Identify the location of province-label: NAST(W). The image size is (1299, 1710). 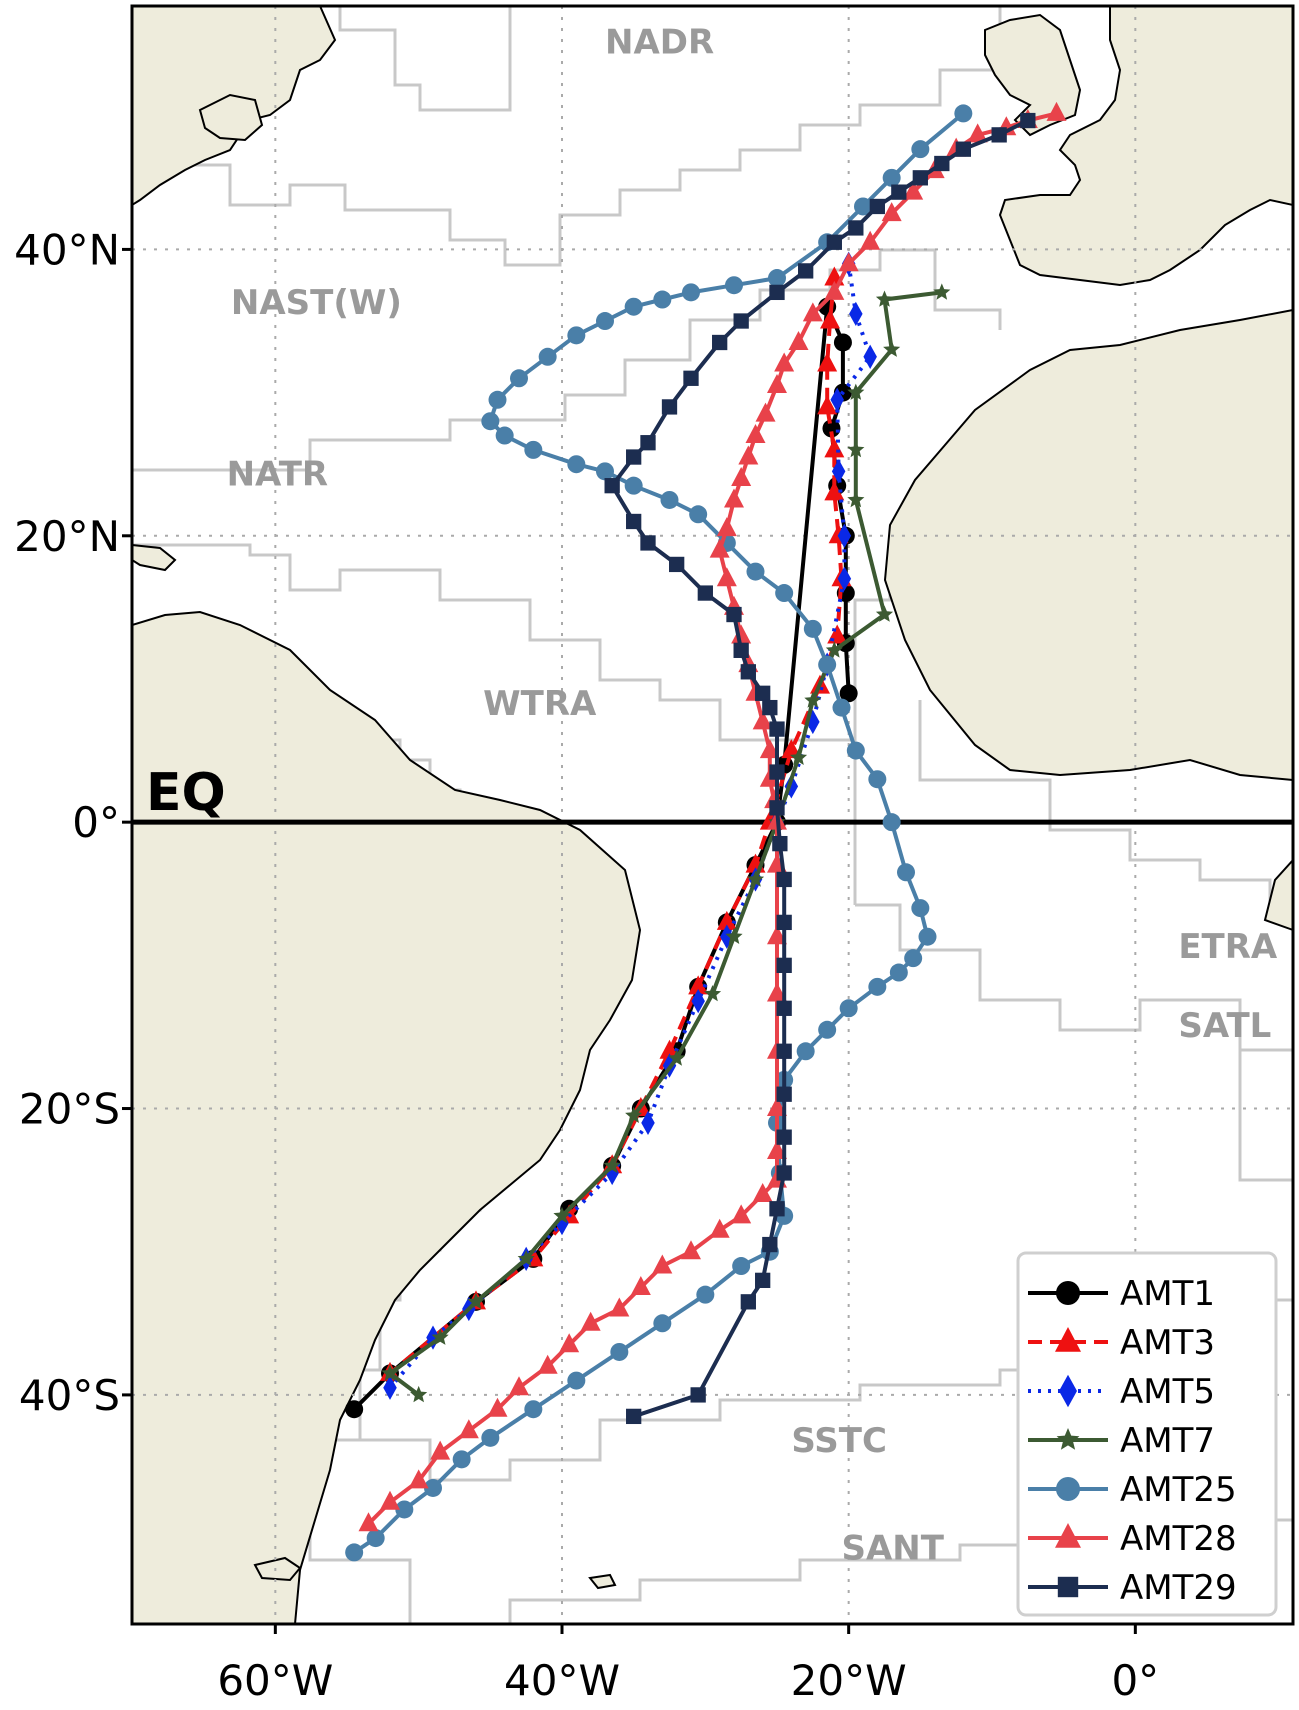
(316, 303).